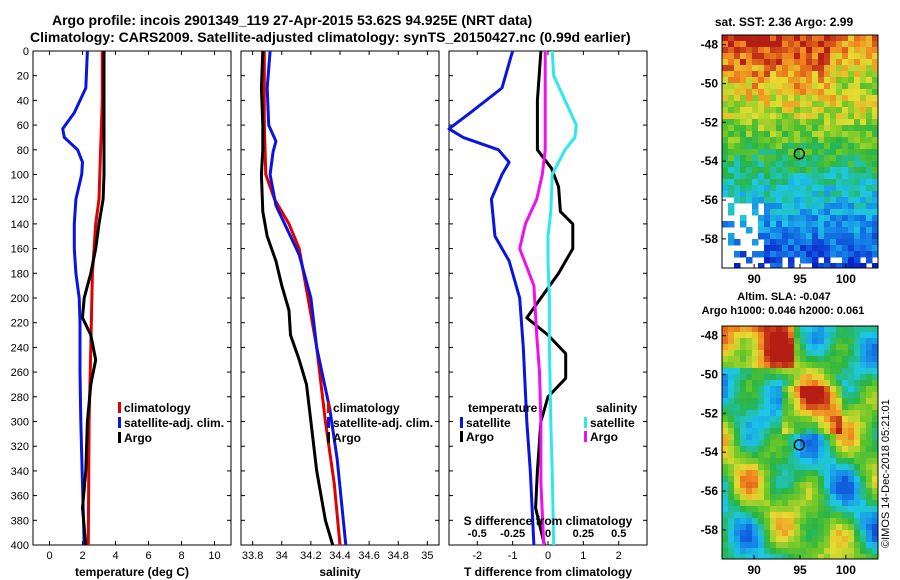 This screenshot has width=900, height=580. I want to click on salinity-legend-swatch, so click(328, 422).